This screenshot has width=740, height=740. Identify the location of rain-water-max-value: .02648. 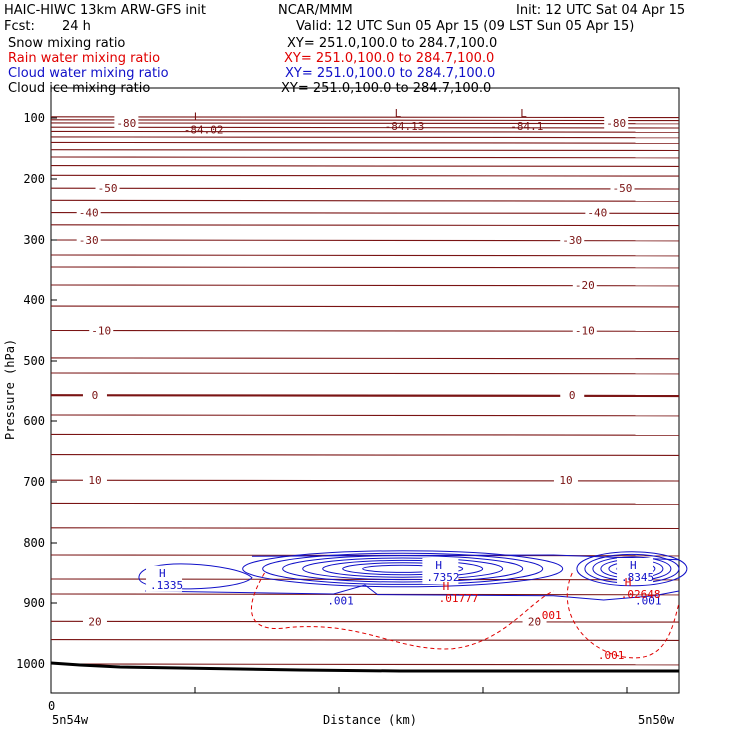
(641, 594).